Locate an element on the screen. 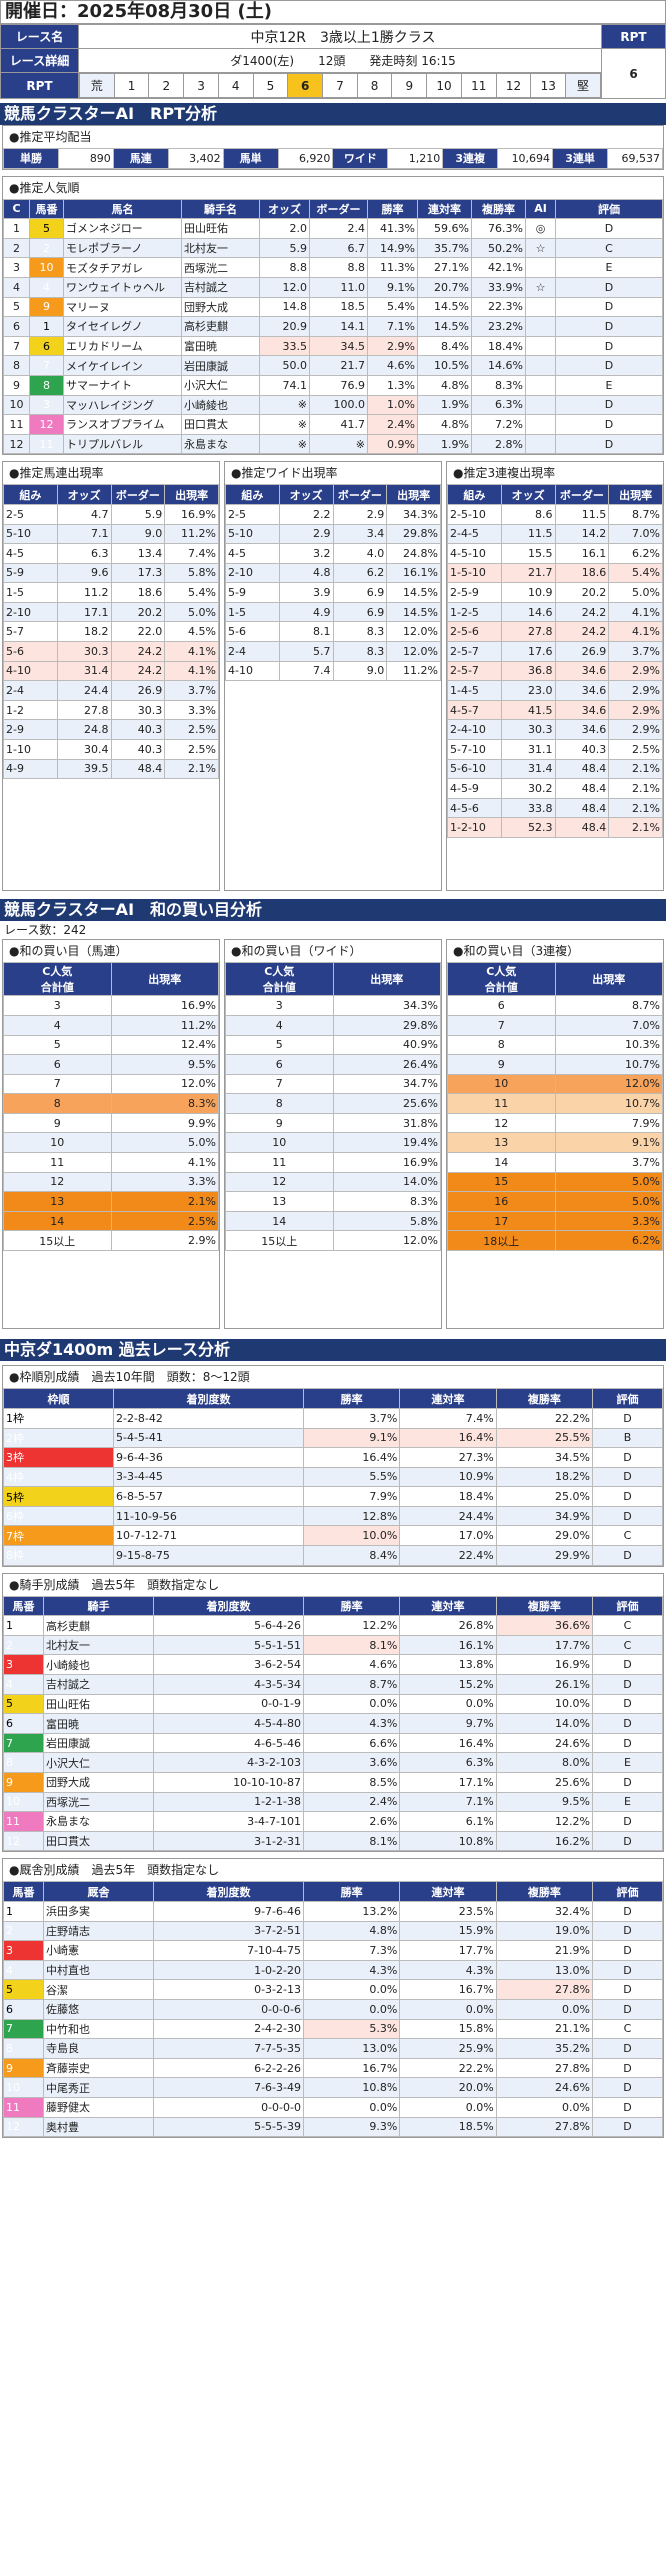 The width and height of the screenshot is (666, 2560). estimate-cell: 2-5-10 is located at coordinates (474, 514).